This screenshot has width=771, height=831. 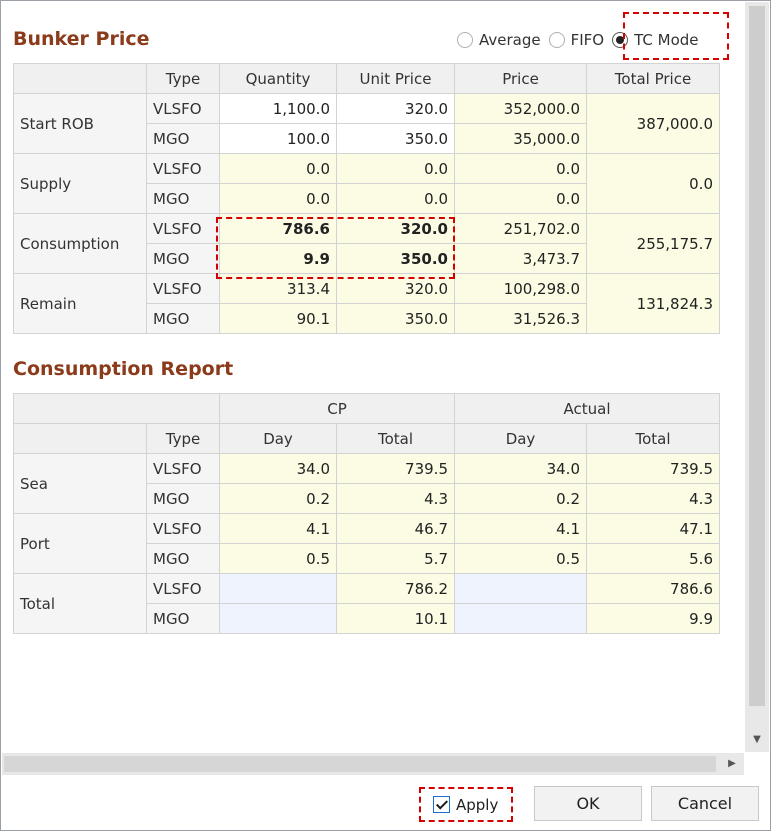 What do you see at coordinates (123, 369) in the screenshot?
I see `consumption-report-title: Consumption Report` at bounding box center [123, 369].